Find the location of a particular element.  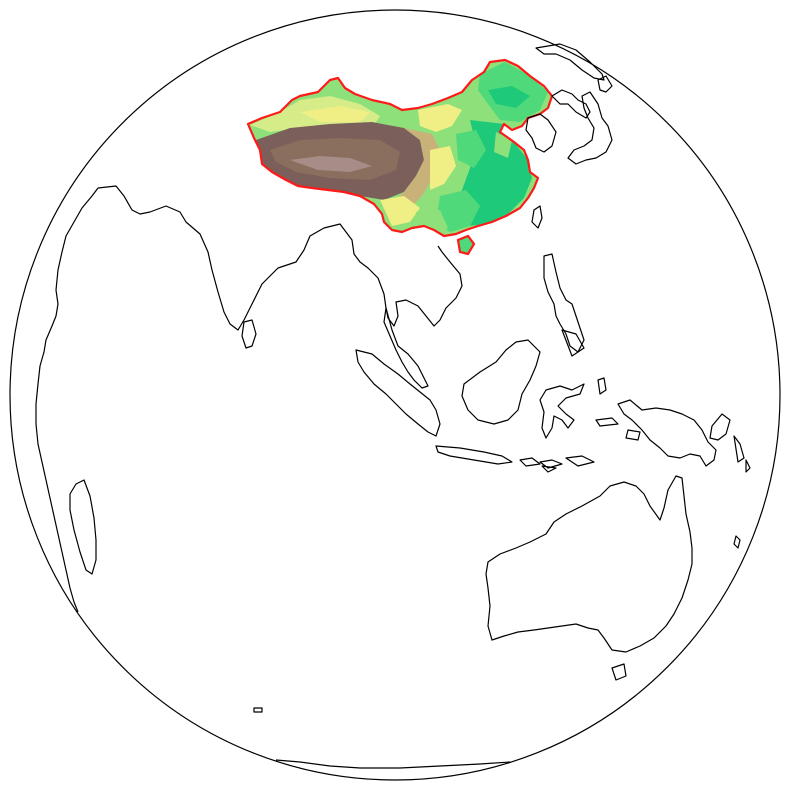

australia-continent is located at coordinates (589, 564).